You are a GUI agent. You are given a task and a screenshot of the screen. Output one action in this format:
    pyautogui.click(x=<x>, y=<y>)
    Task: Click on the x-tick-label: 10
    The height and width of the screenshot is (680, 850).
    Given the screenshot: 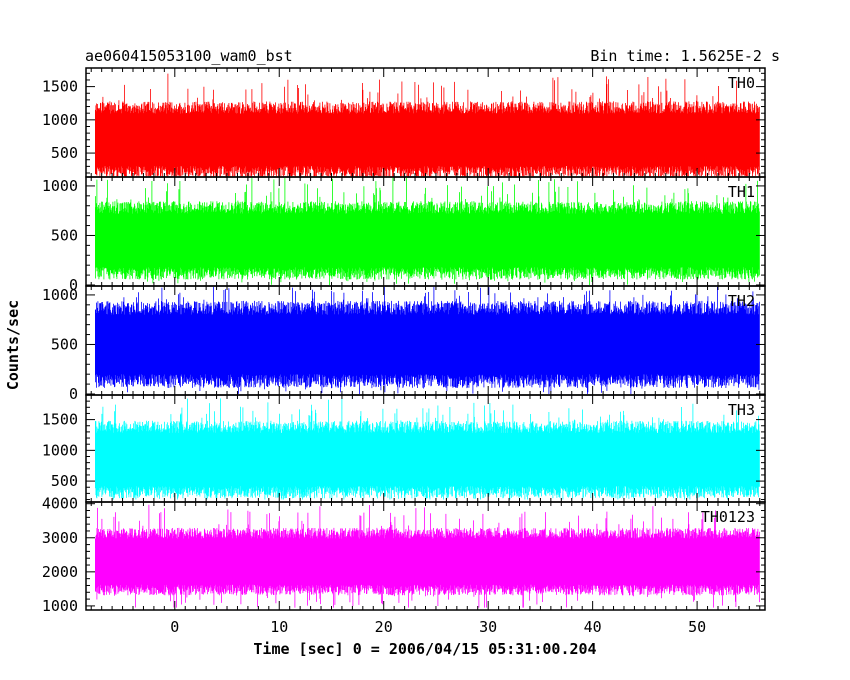 What is the action you would take?
    pyautogui.click(x=279, y=627)
    